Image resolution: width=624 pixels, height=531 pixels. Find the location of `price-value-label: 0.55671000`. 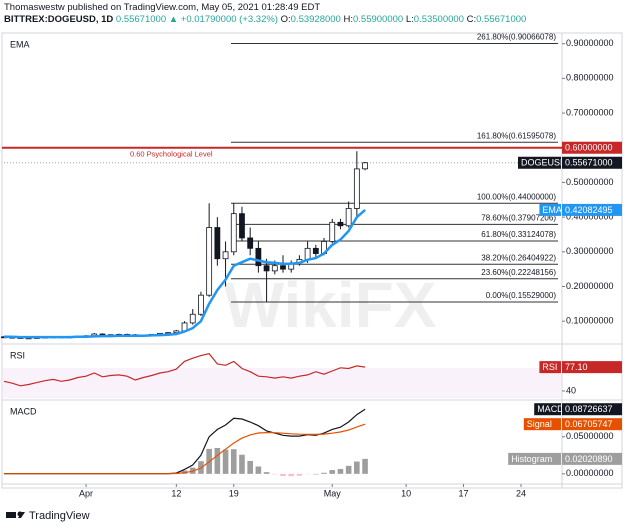

price-value-label: 0.55671000 is located at coordinates (589, 163).